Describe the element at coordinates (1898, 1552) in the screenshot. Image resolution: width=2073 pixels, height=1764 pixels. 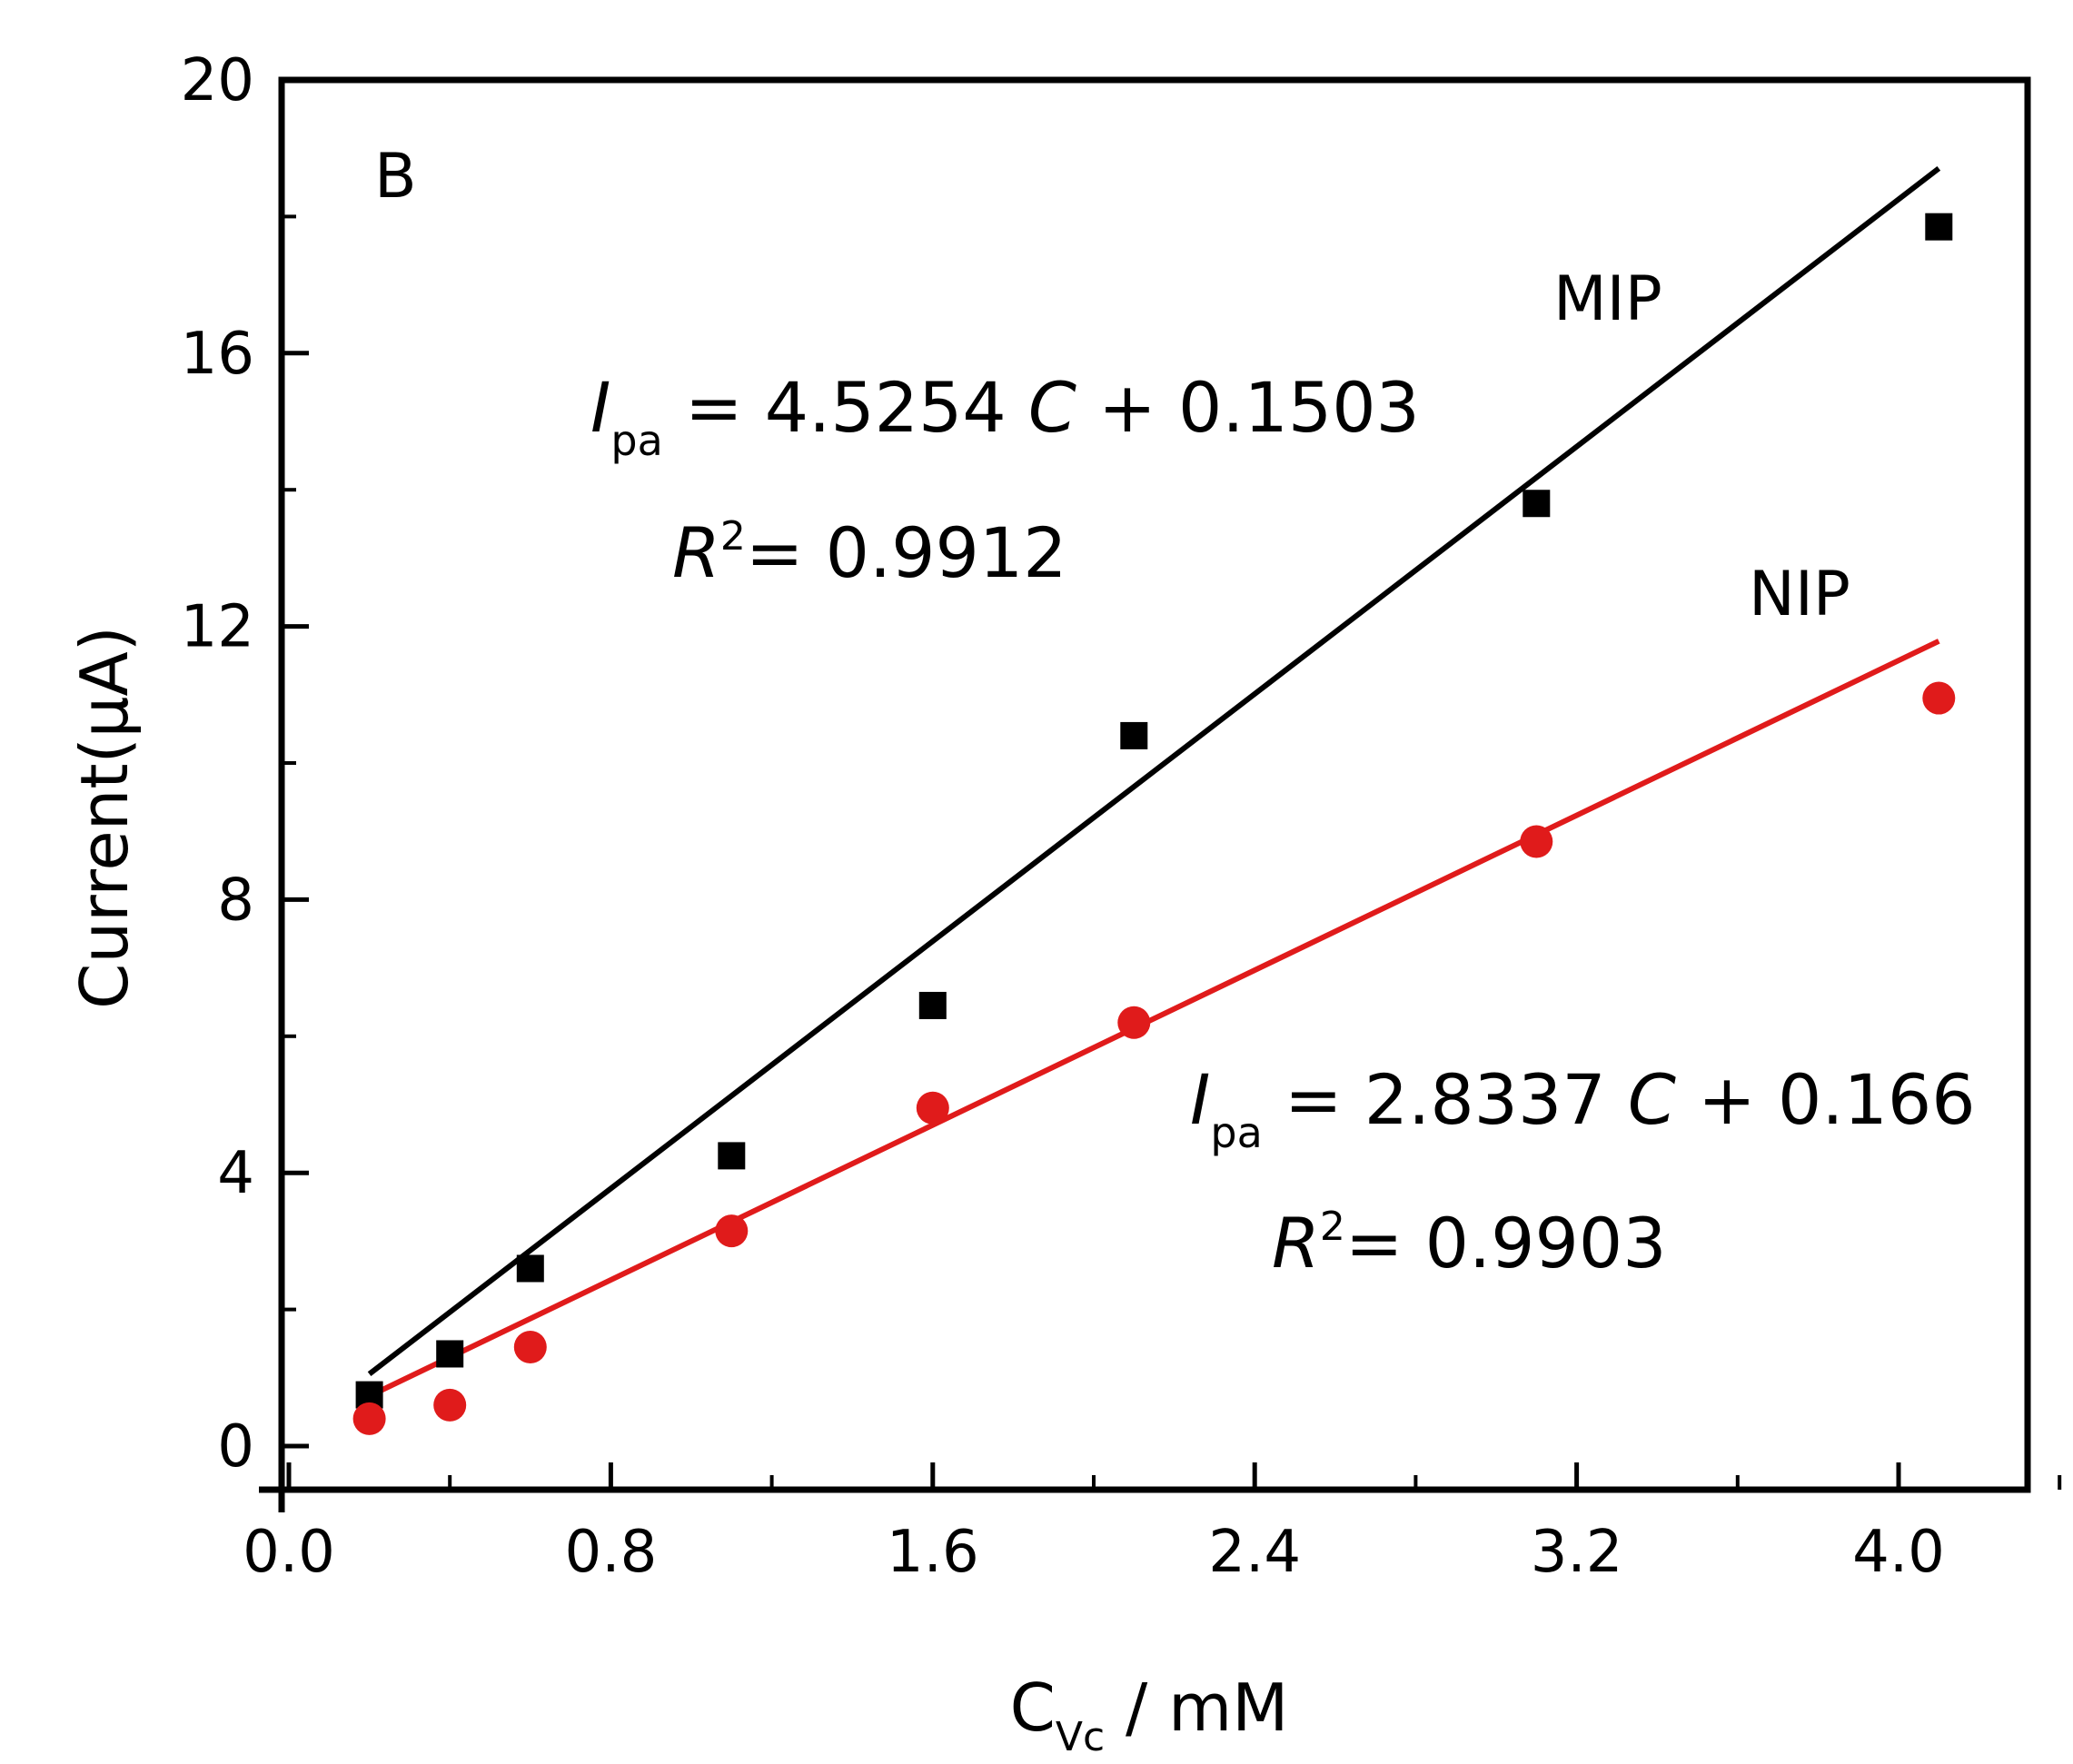
I see `x-tick-label: 4.0` at that location.